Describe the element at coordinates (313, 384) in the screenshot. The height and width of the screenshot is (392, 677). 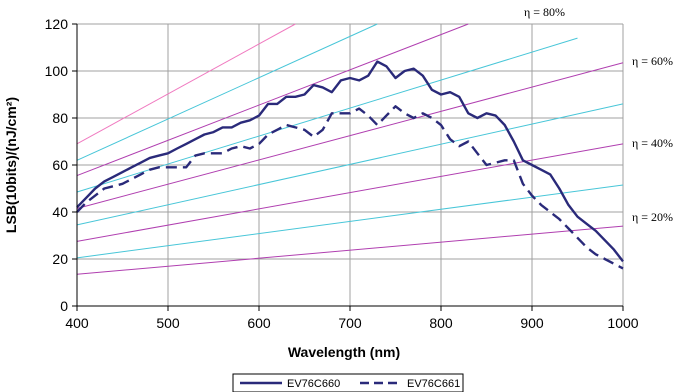
I see `legend-label-ev76c660: EV76C660` at that location.